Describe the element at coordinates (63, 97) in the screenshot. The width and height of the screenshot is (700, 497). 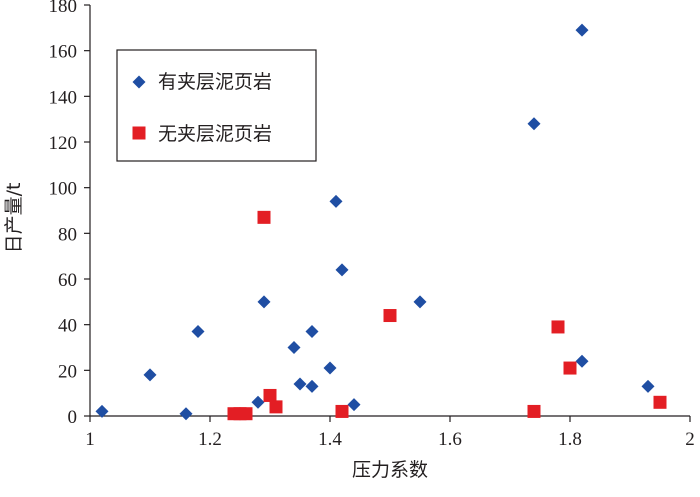
I see `y-tick-label: 140` at that location.